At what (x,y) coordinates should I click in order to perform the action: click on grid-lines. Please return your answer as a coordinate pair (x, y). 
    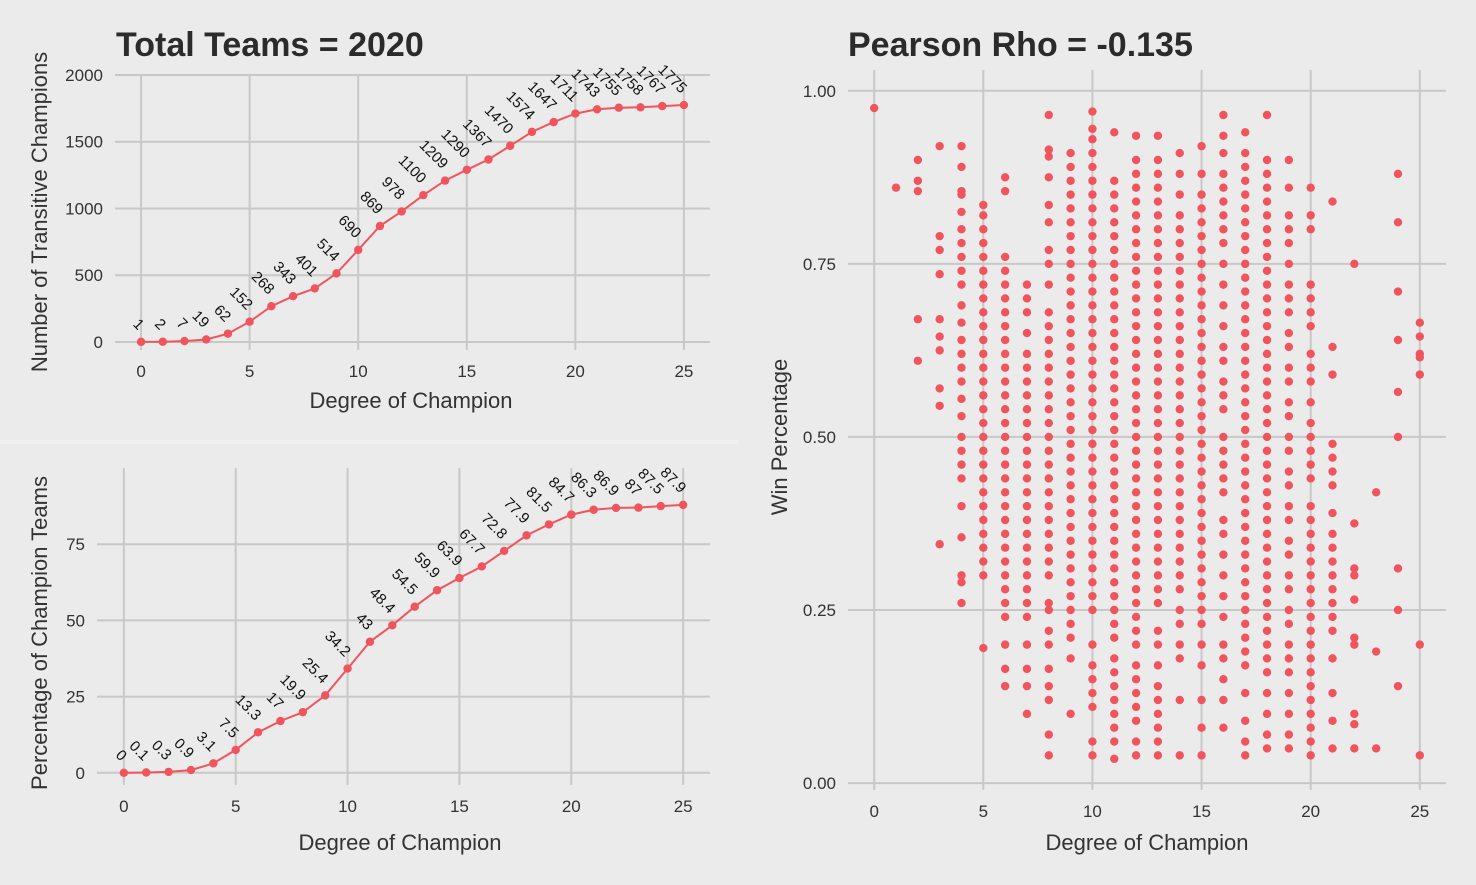
    Looking at the image, I should click on (412, 212).